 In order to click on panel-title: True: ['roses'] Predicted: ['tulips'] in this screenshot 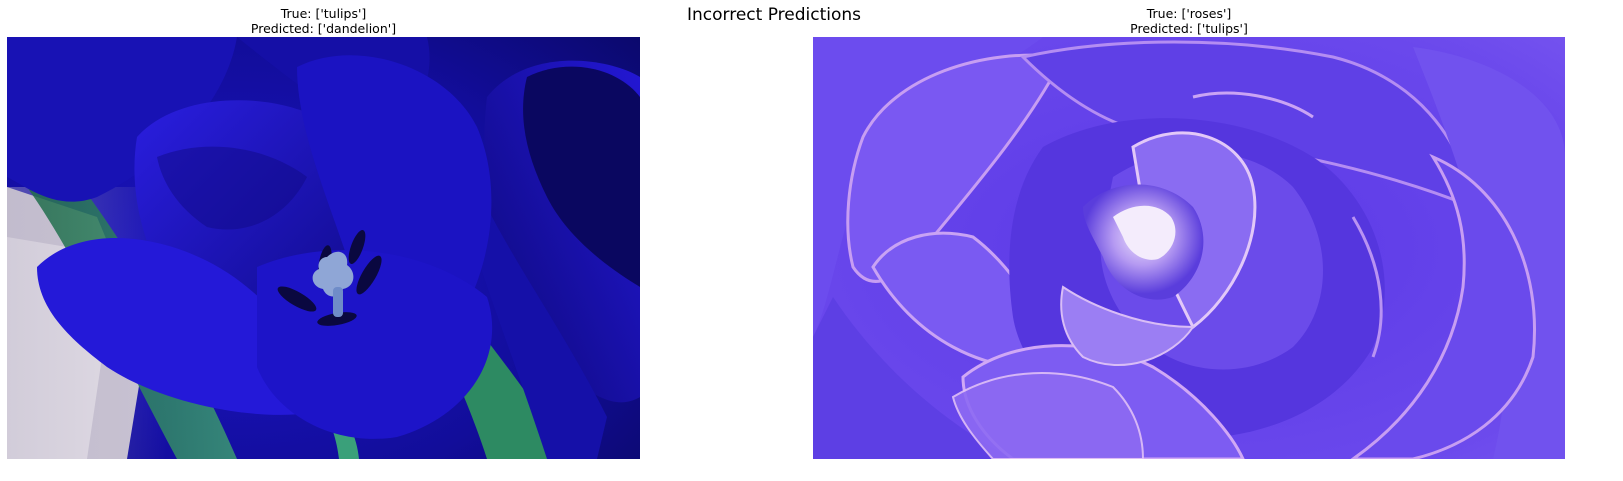, I will do `click(1189, 21)`.